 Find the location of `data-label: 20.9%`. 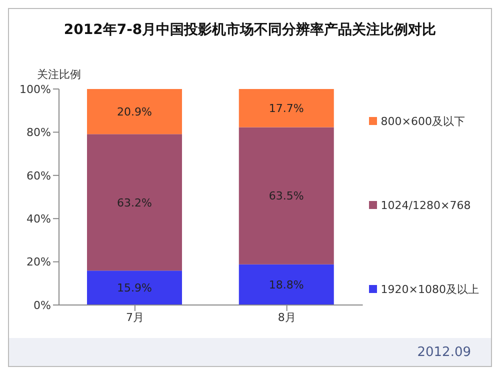

data-label: 20.9% is located at coordinates (134, 111).